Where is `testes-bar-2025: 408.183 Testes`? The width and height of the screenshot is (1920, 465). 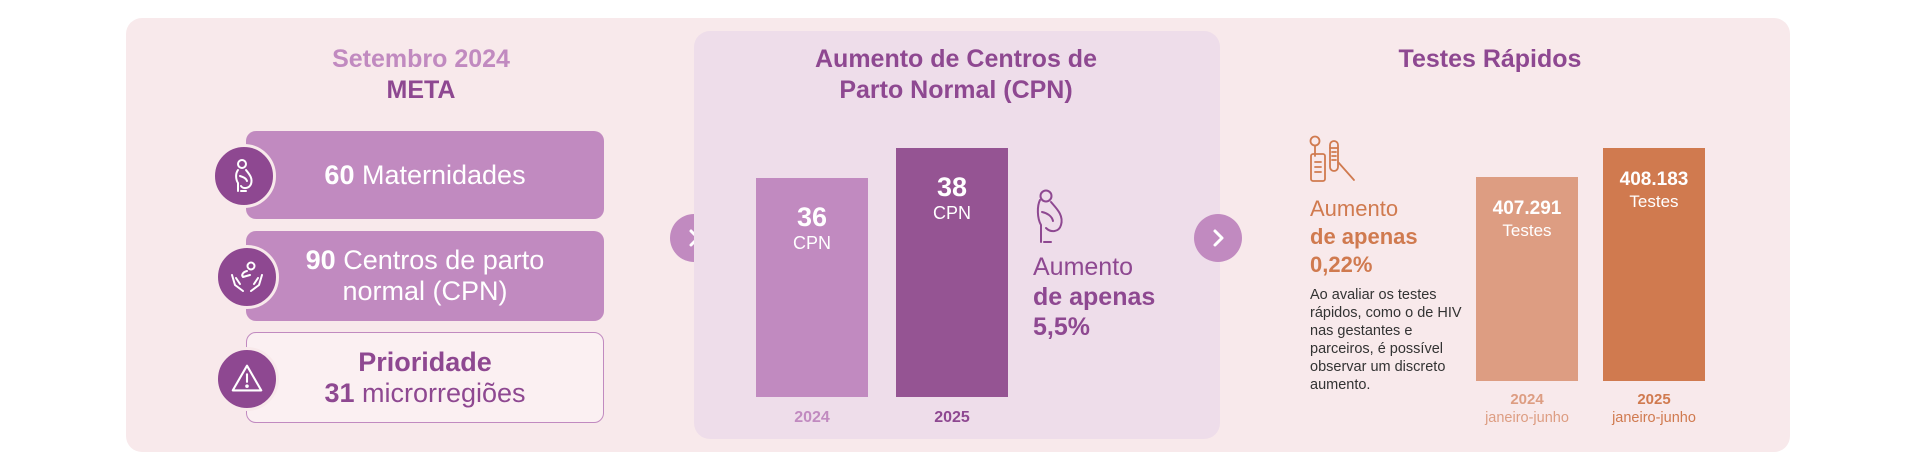 testes-bar-2025: 408.183 Testes is located at coordinates (1654, 264).